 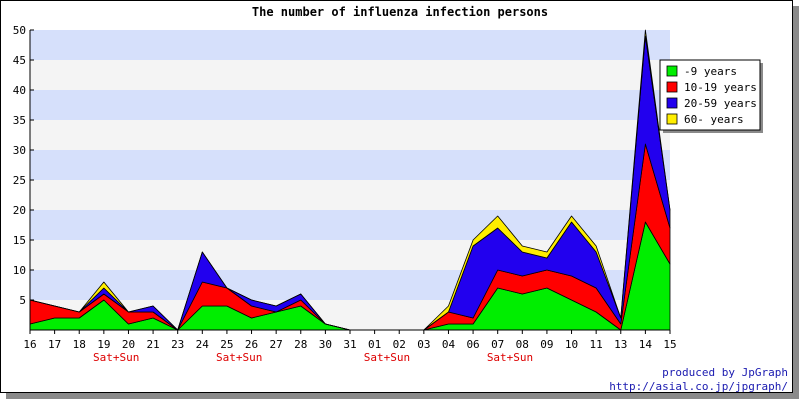 I want to click on x-tick-label: 27, so click(x=276, y=344).